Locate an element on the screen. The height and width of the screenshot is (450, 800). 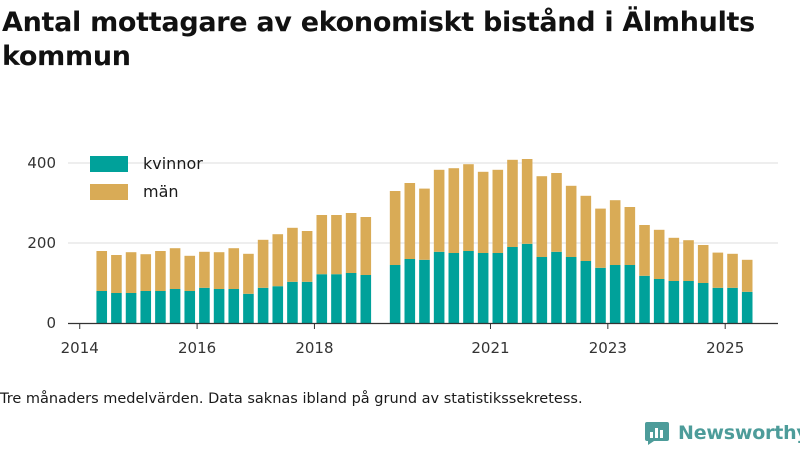
x-tick-label: 2018 is located at coordinates (314, 348).